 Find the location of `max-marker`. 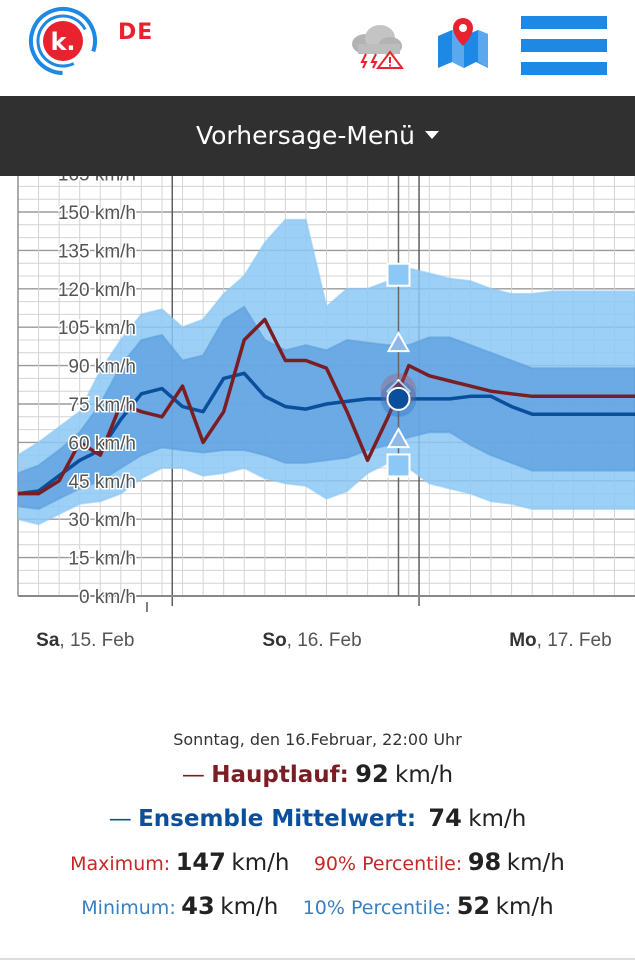

max-marker is located at coordinates (398, 274).